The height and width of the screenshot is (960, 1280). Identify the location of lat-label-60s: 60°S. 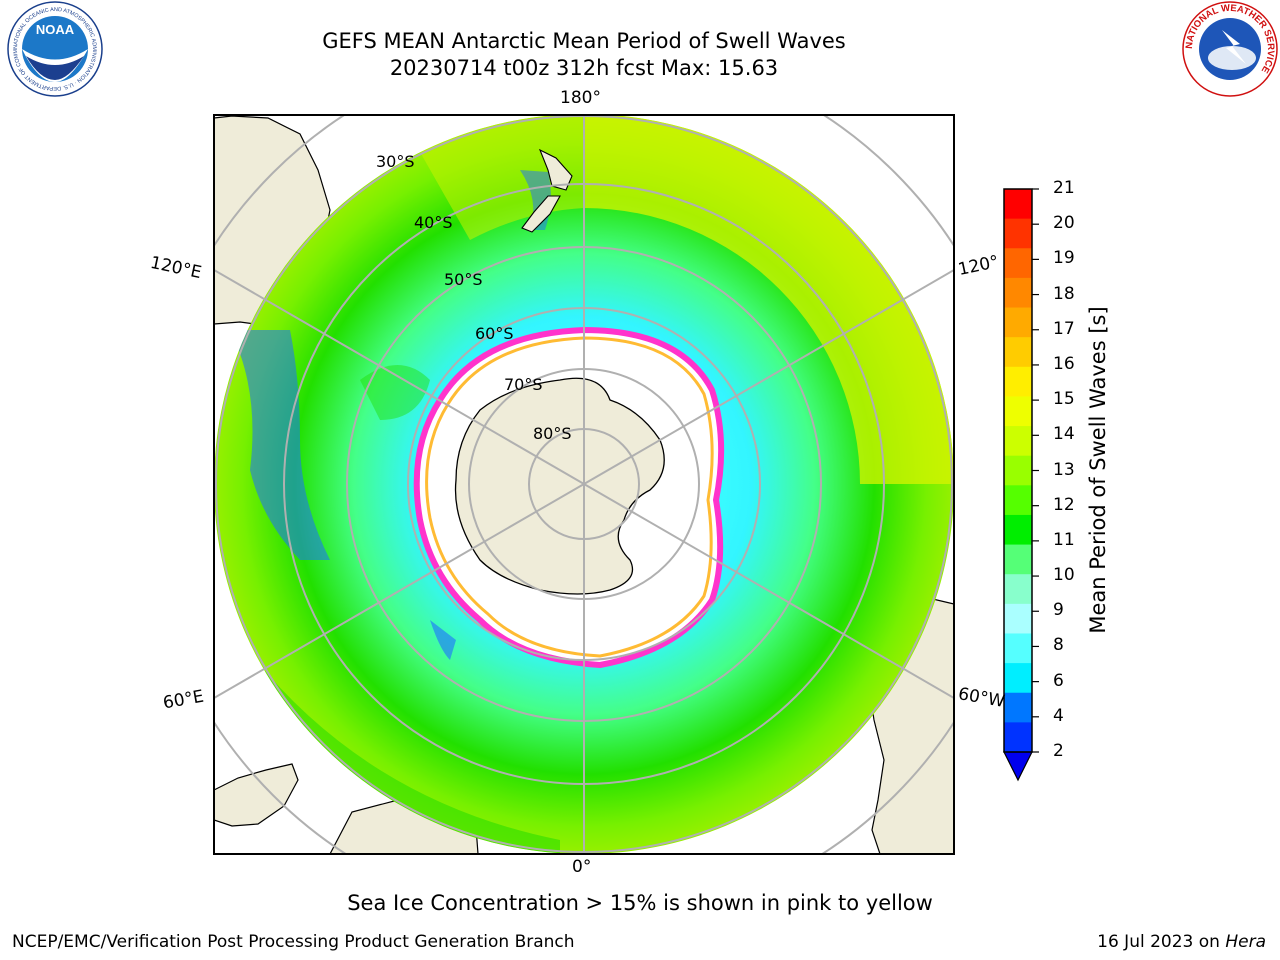
(494, 333).